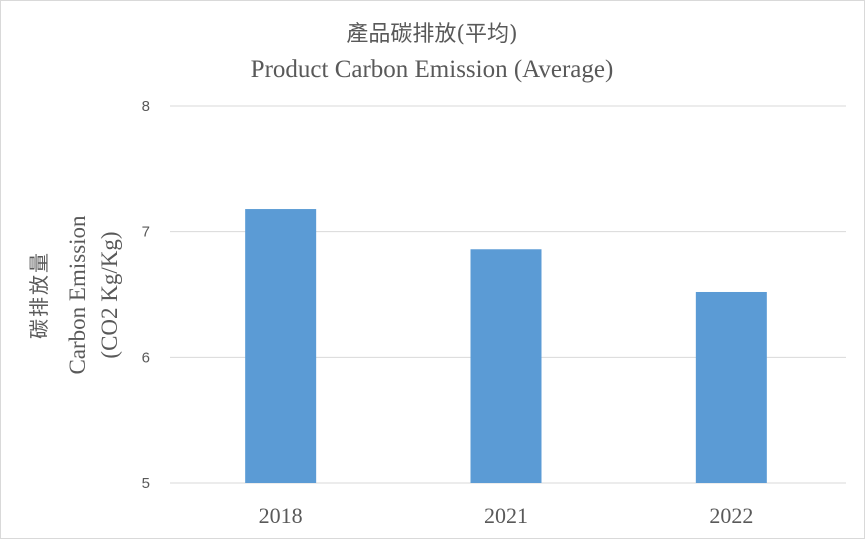 The width and height of the screenshot is (865, 539). Describe the element at coordinates (146, 295) in the screenshot. I see `y-axis-ticks: 5 6 7 8` at that location.